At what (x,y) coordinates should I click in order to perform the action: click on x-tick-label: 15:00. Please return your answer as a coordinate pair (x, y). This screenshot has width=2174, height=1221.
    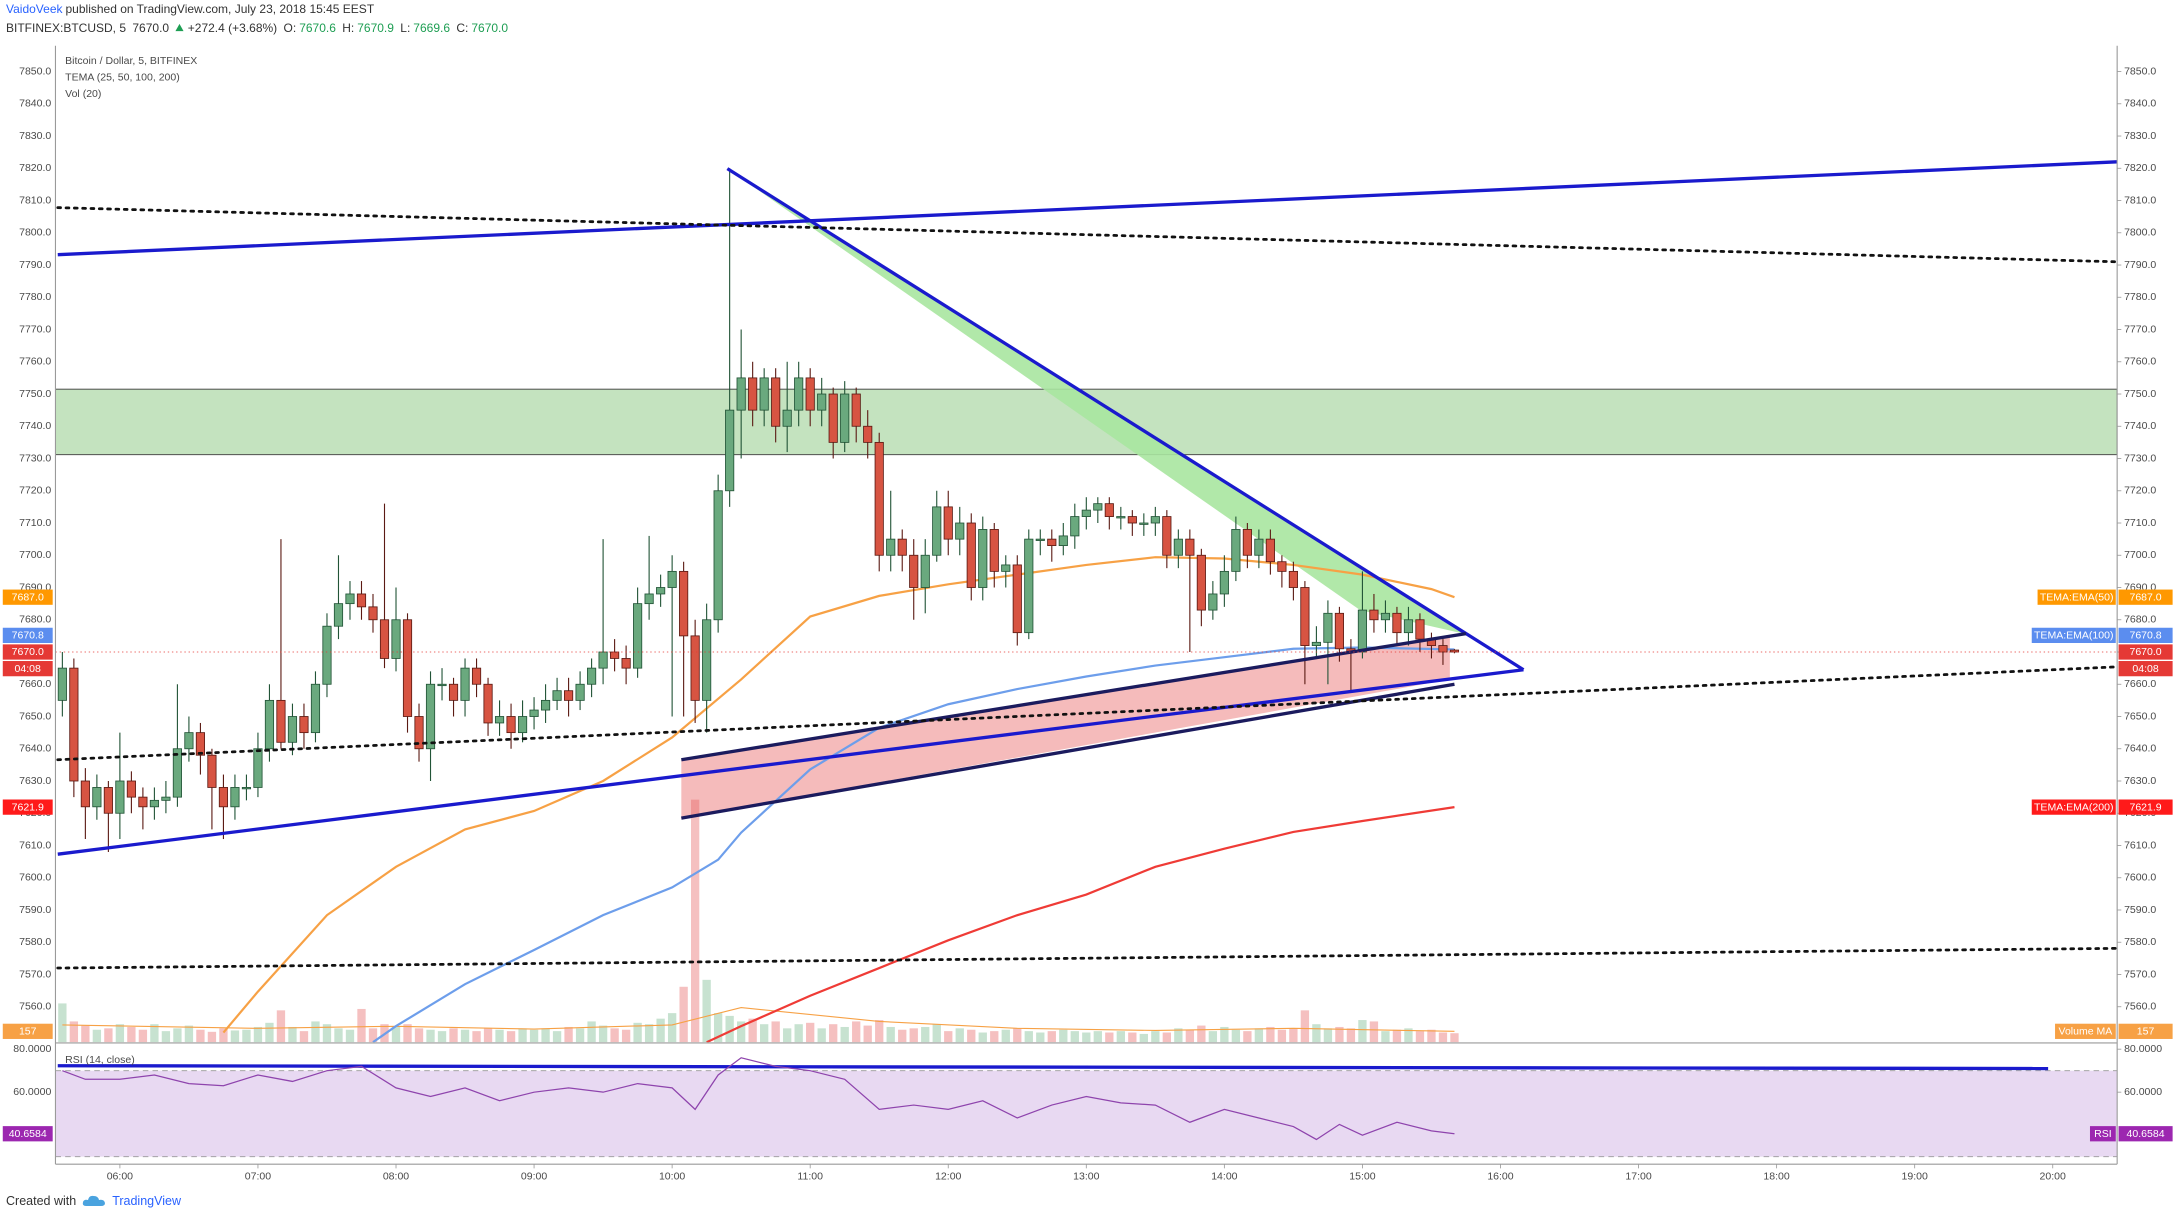
    Looking at the image, I should click on (1362, 1176).